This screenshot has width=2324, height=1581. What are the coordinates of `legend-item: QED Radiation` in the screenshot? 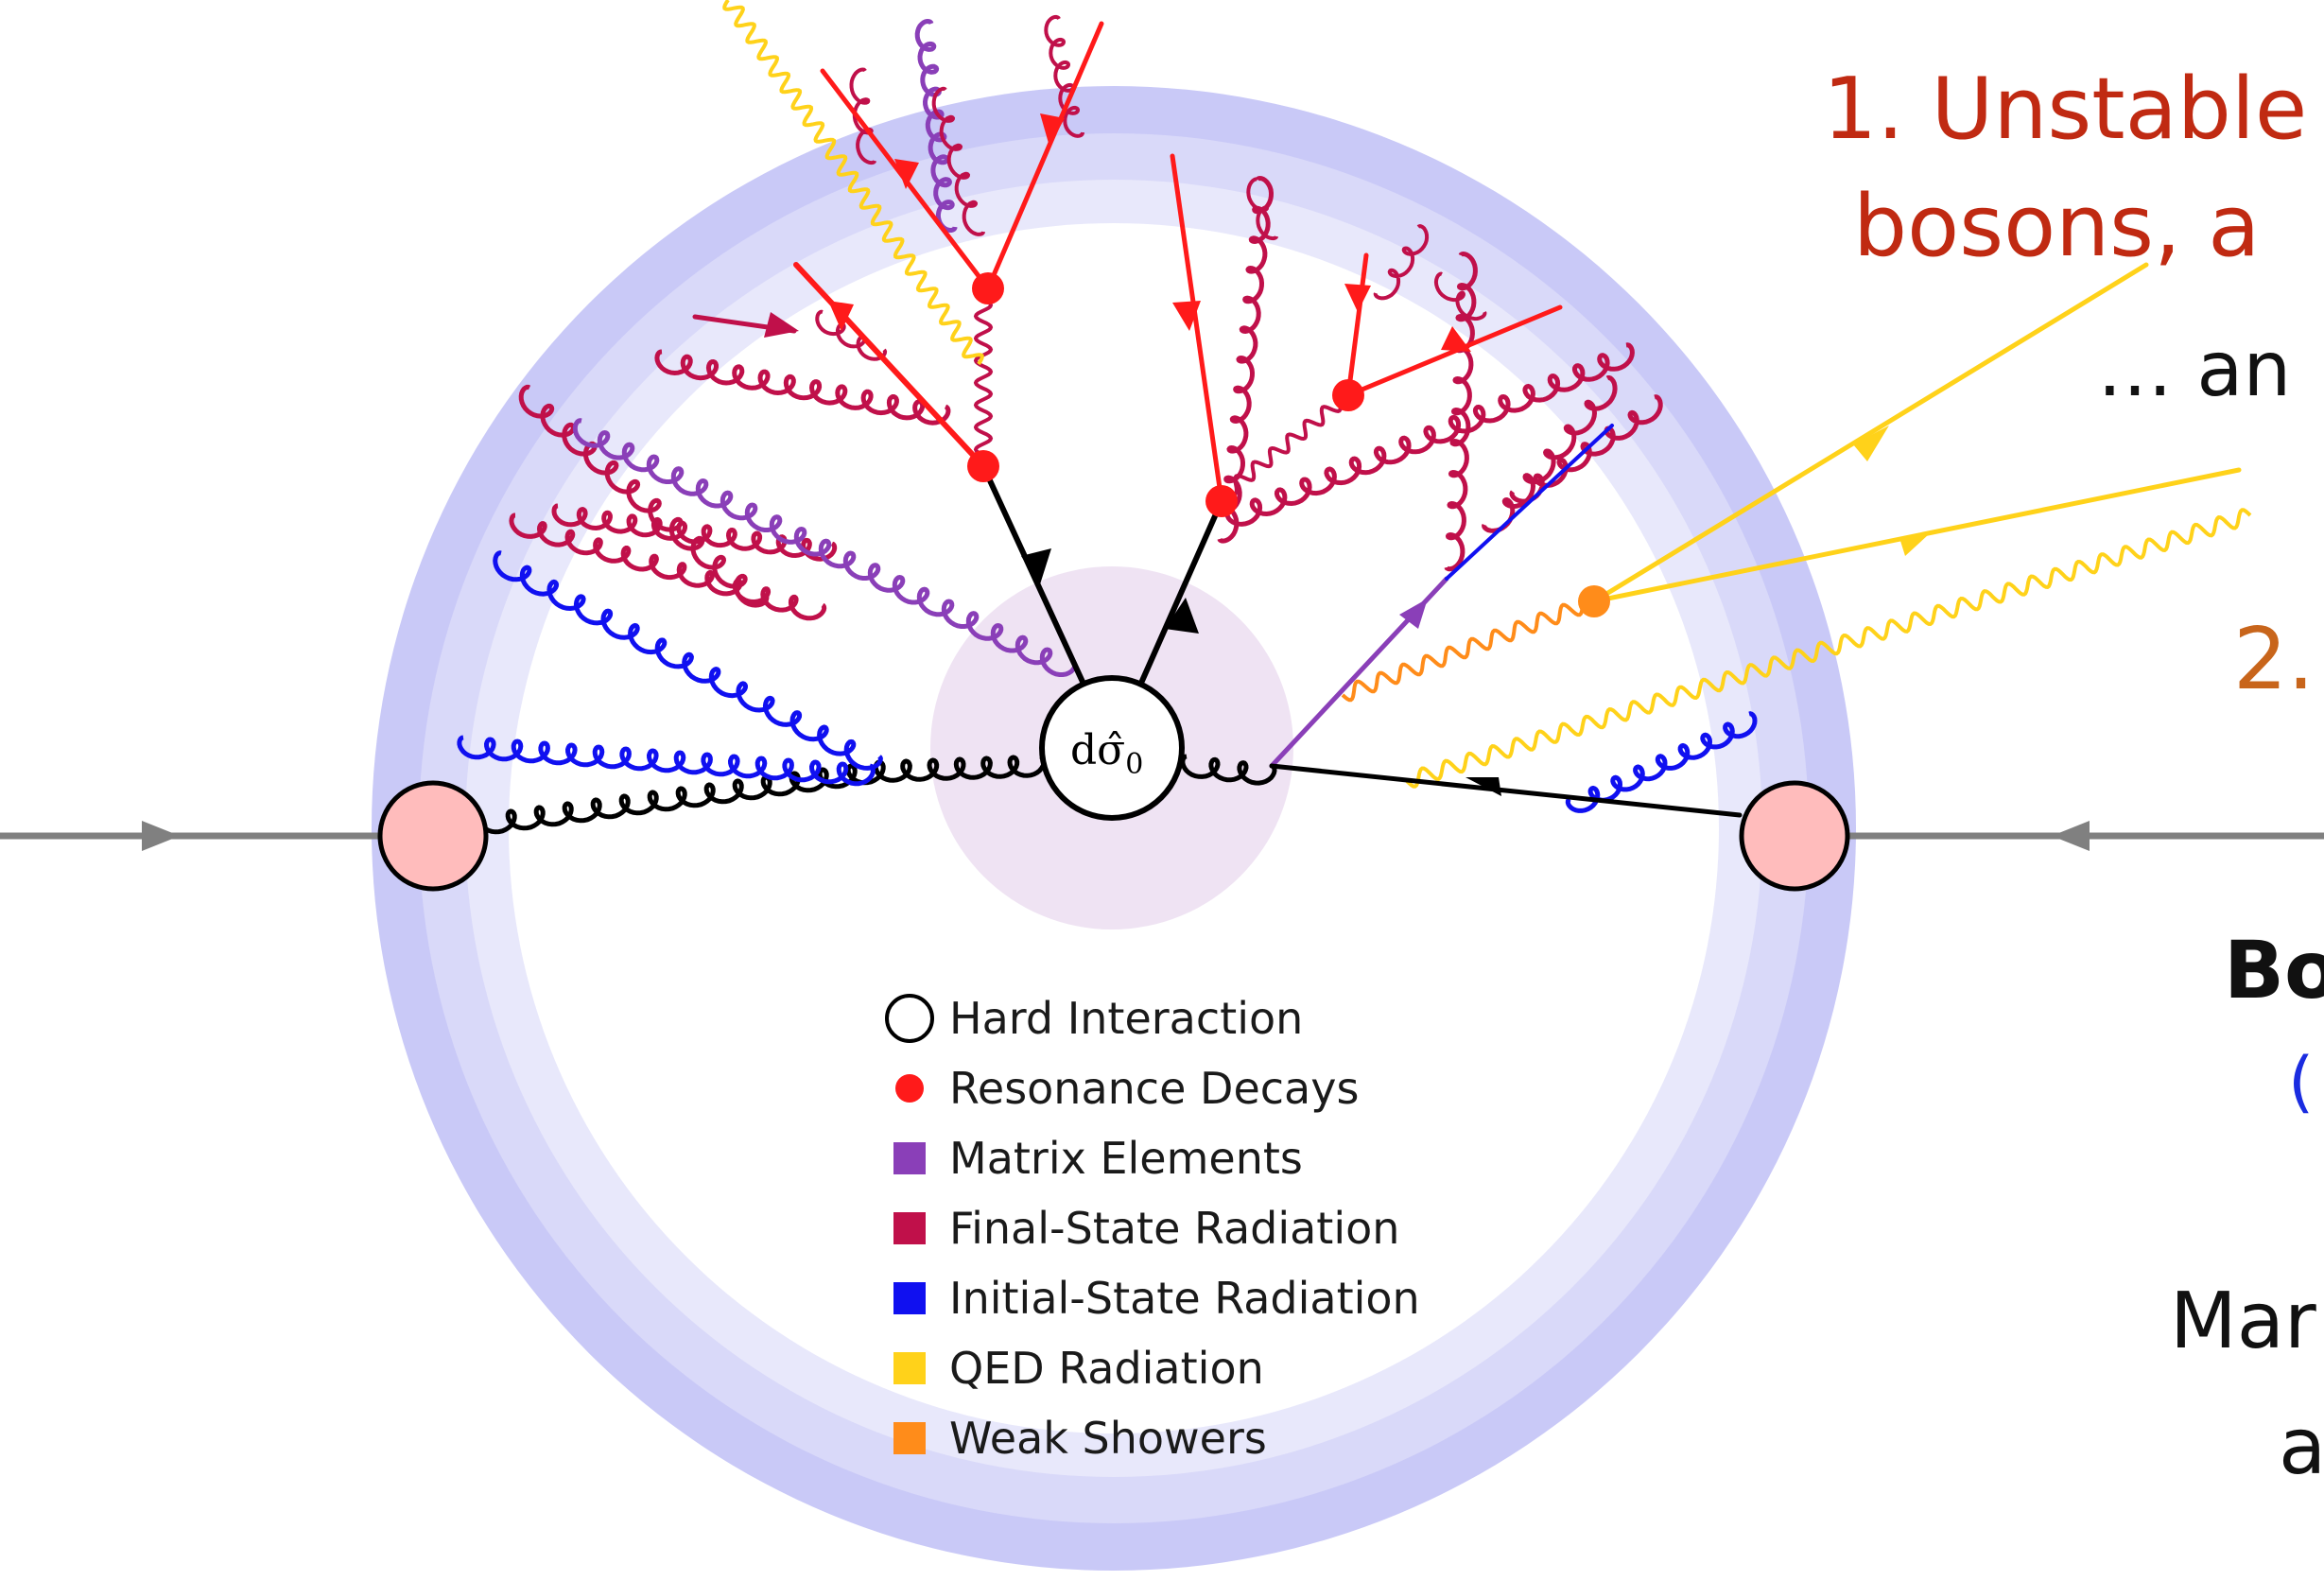 It's located at (1078, 1368).